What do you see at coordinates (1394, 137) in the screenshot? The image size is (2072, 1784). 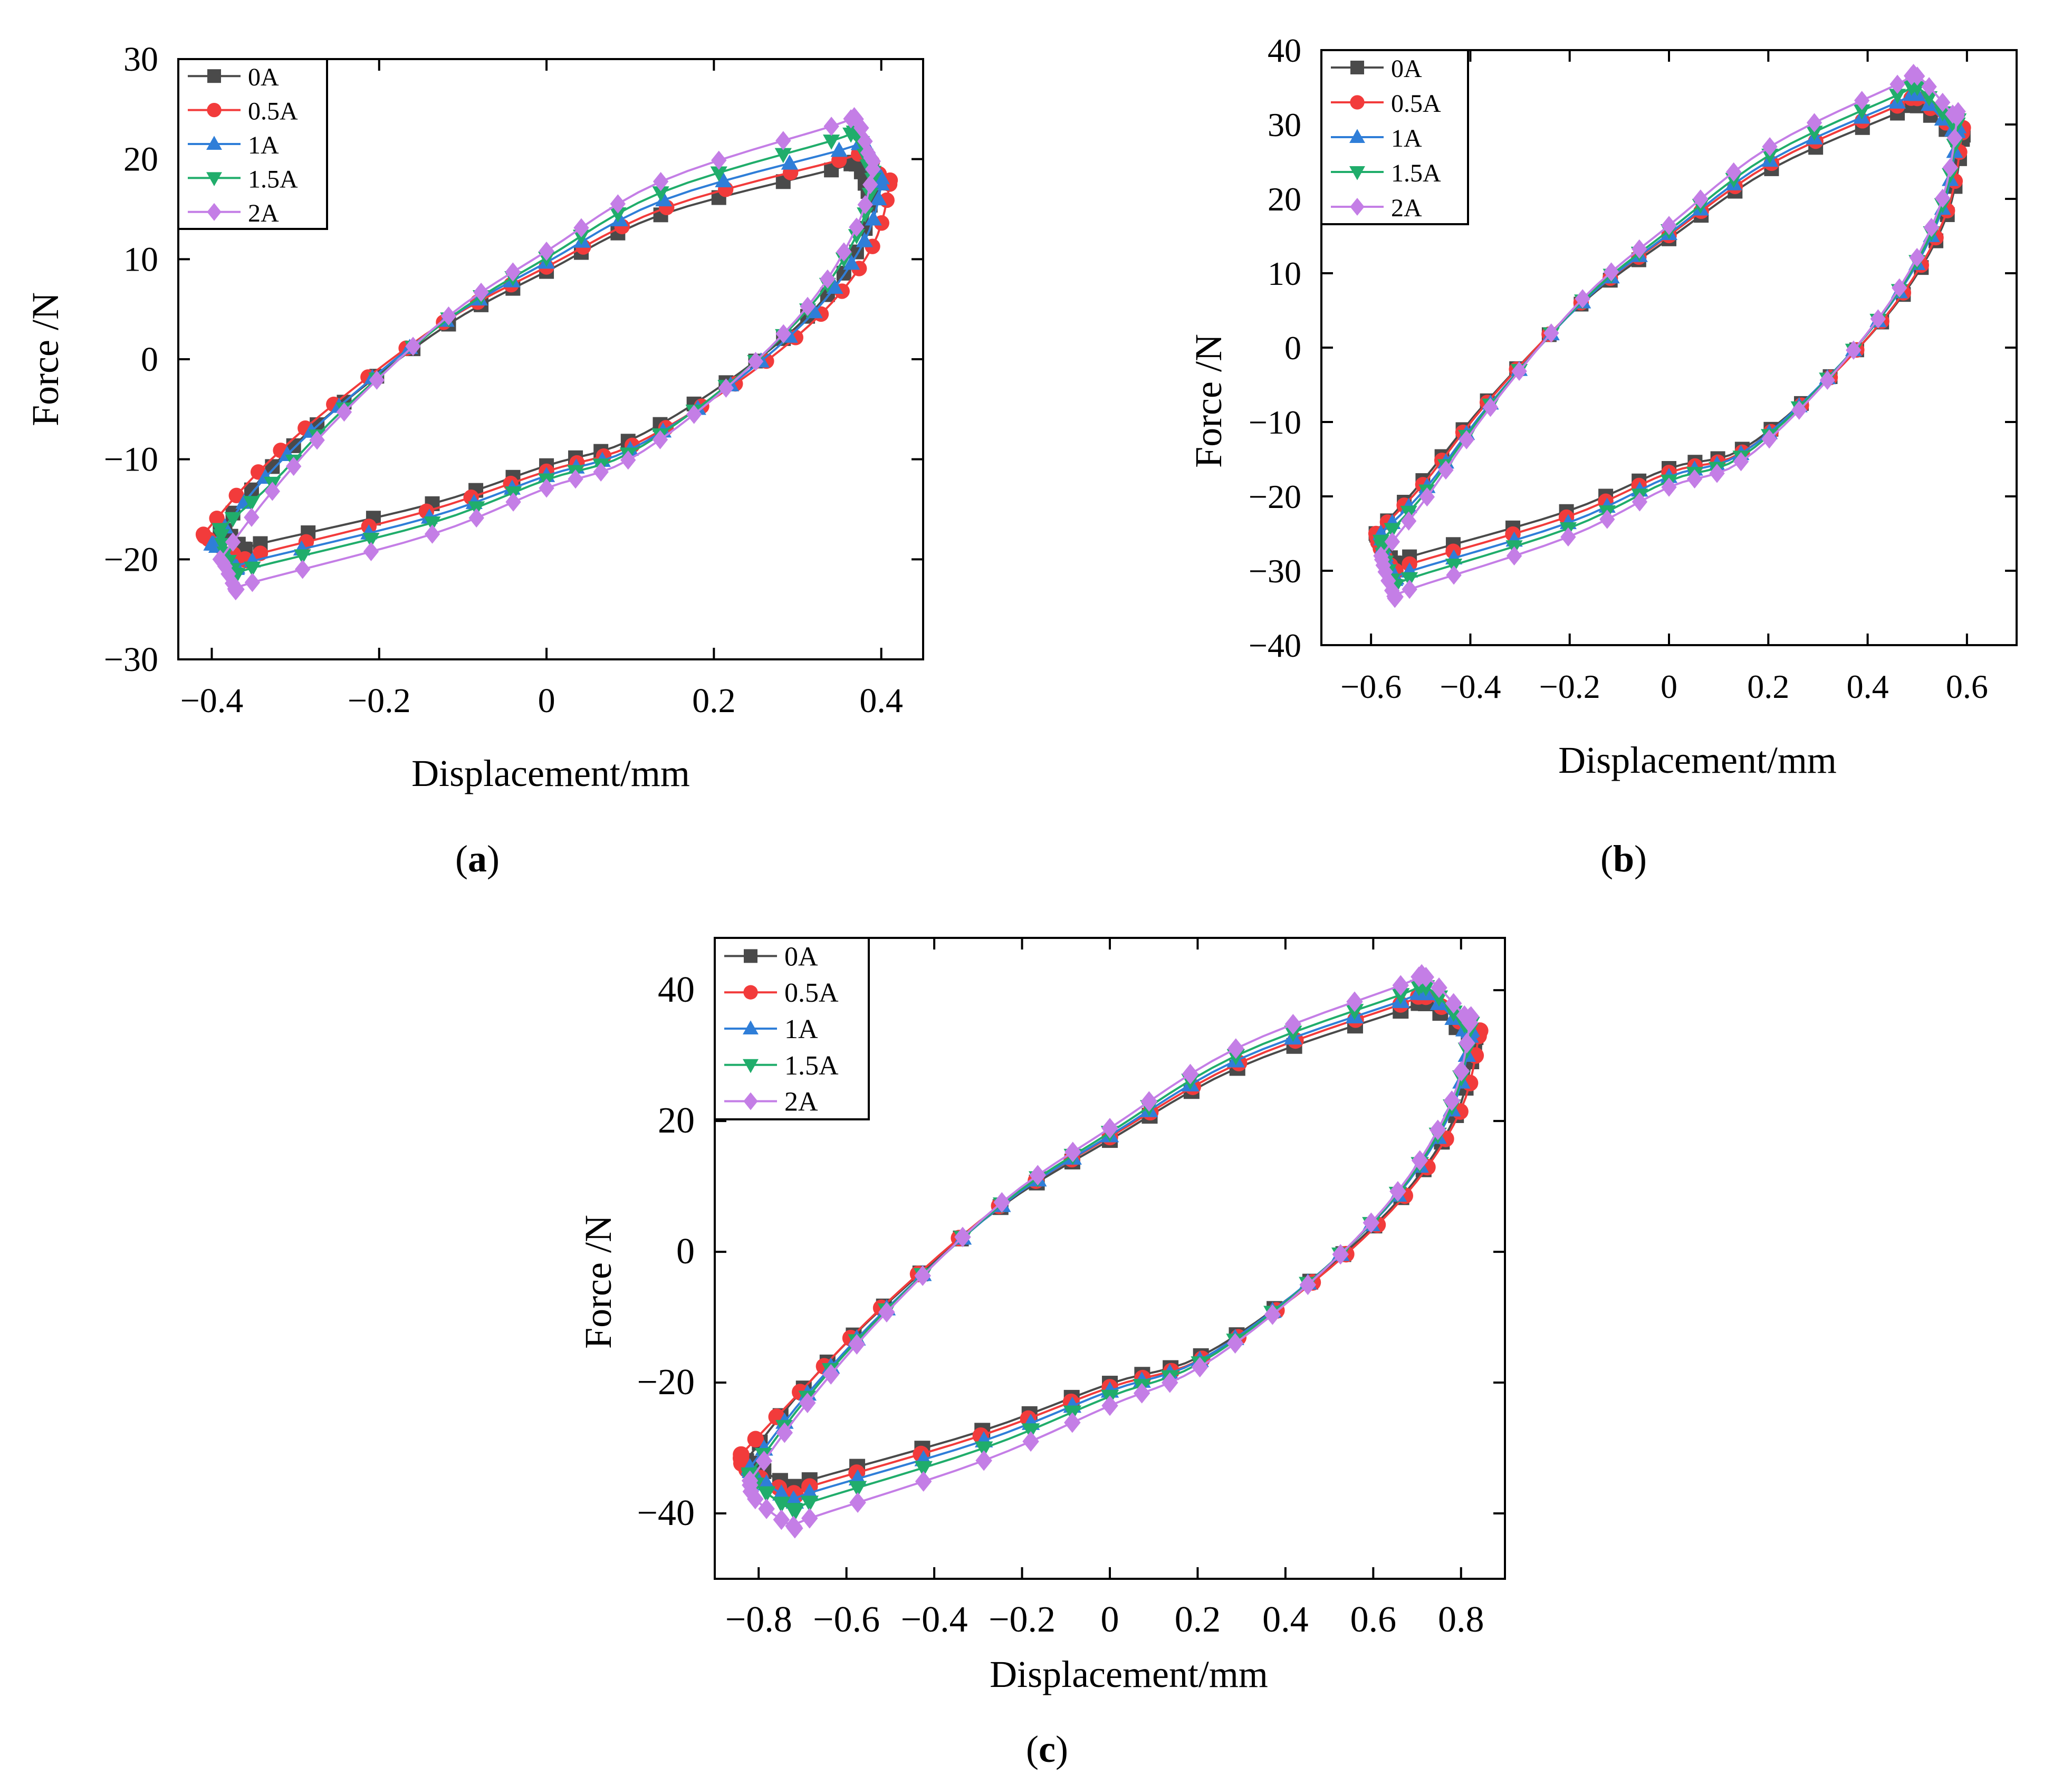 I see `legend-b: 0A 0.5A 1A 1.5A 2A` at bounding box center [1394, 137].